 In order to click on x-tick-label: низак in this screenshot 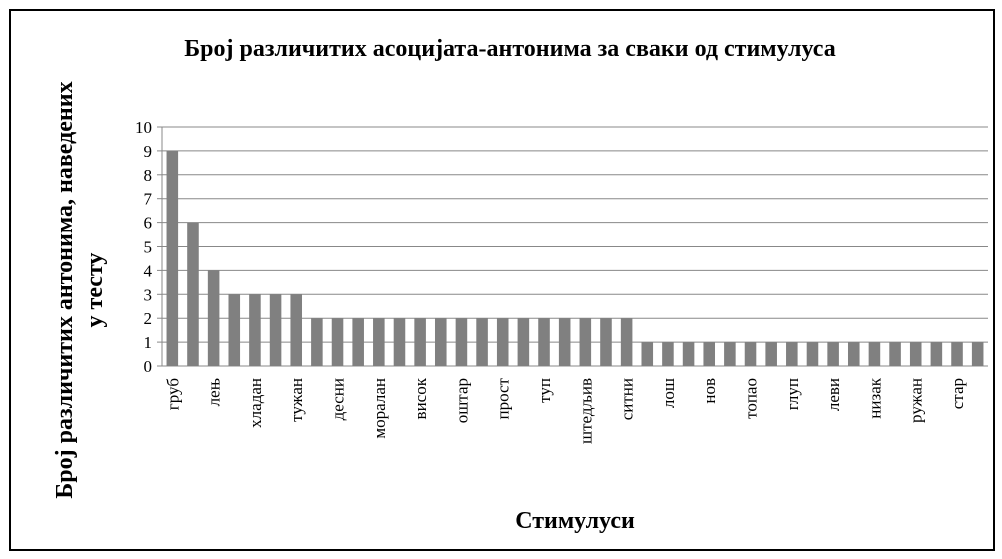, I will do `click(874, 397)`.